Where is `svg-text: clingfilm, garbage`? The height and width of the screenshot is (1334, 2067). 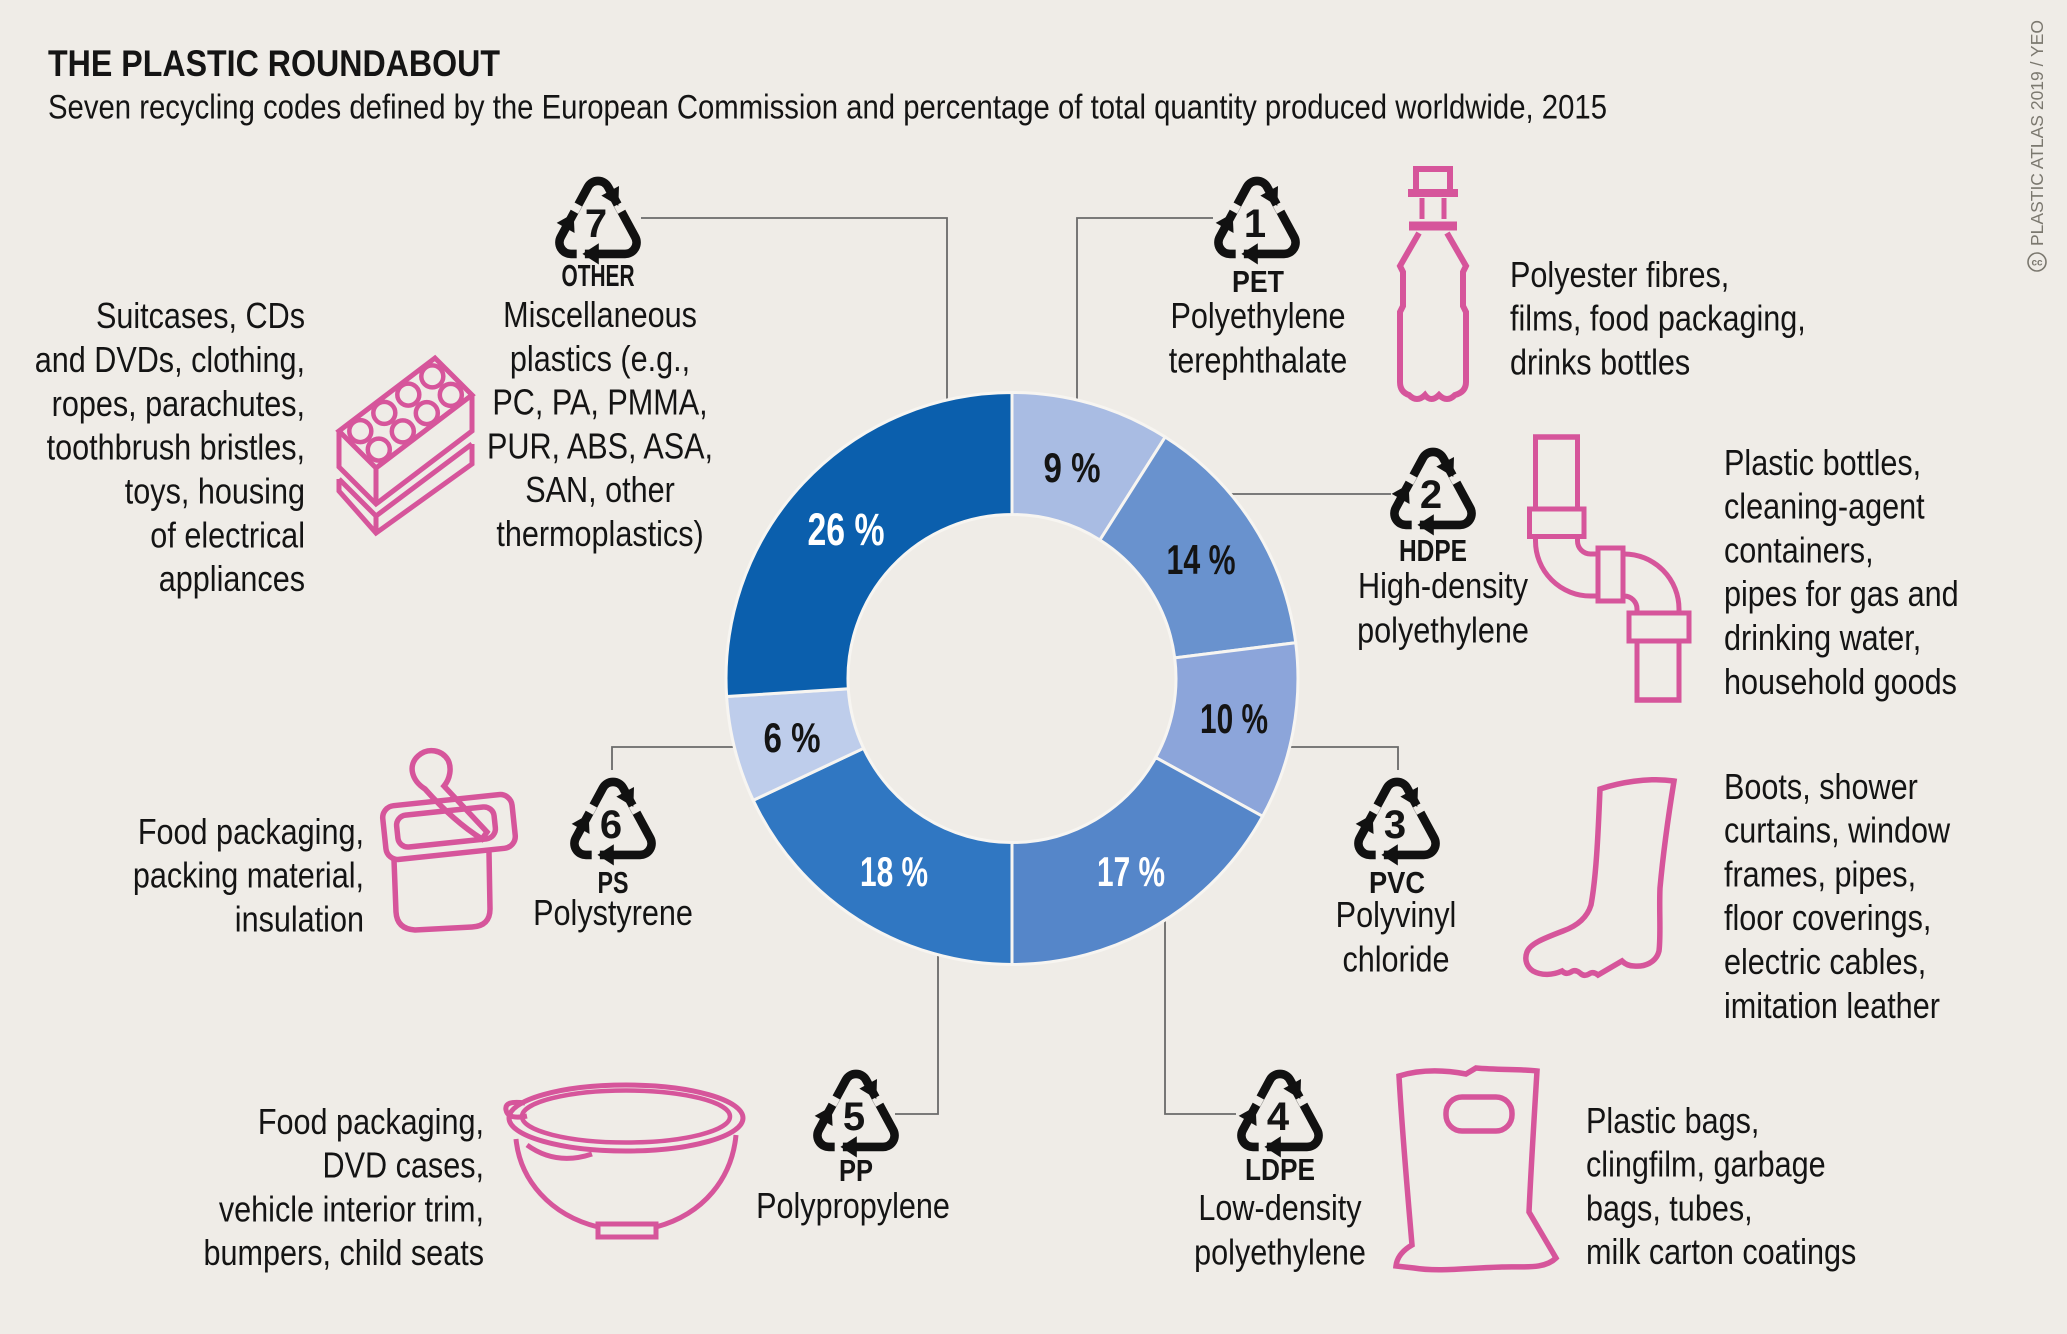 svg-text: clingfilm, garbage is located at coordinates (1706, 1165).